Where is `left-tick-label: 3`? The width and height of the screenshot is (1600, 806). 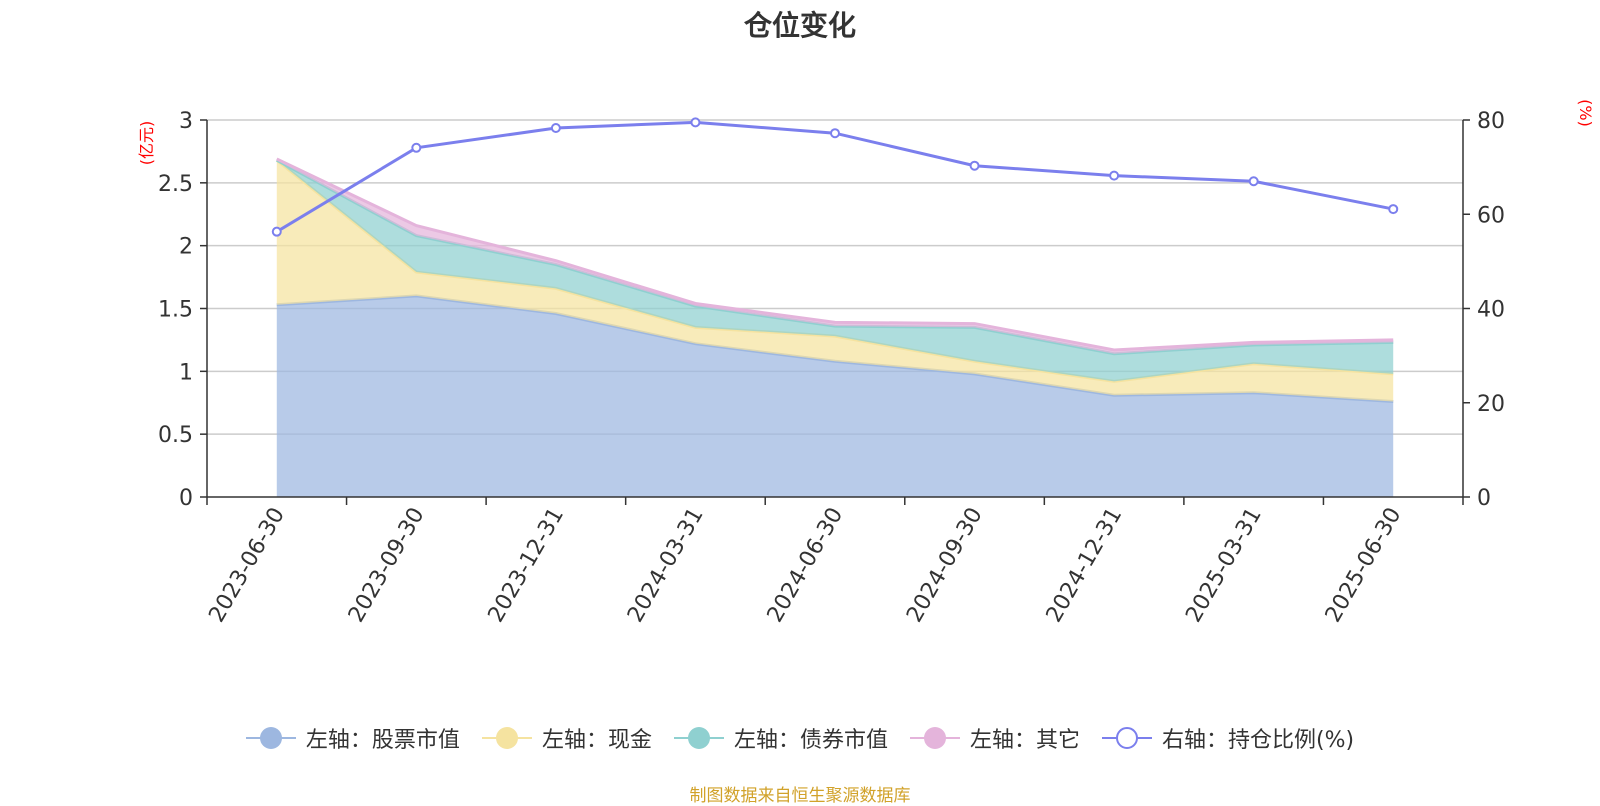
left-tick-label: 3 is located at coordinates (186, 121).